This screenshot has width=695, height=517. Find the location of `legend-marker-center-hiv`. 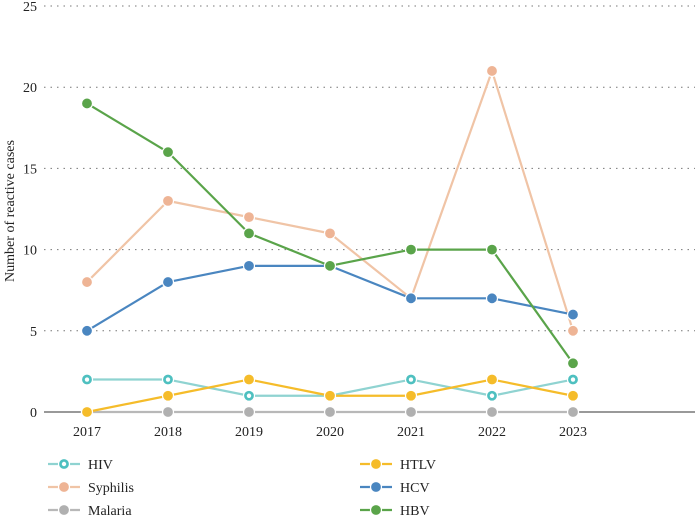

legend-marker-center-hiv is located at coordinates (64, 464).